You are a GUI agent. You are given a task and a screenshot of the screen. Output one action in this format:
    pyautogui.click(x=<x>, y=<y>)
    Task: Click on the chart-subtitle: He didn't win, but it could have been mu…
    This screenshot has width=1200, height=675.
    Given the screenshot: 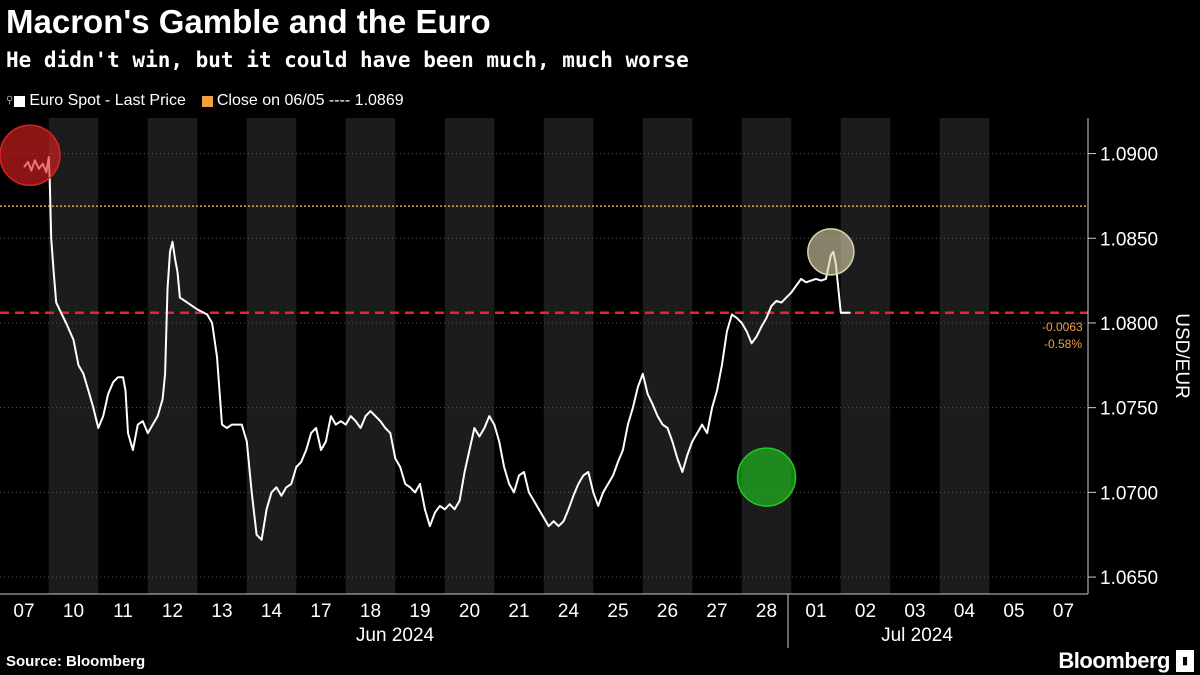 What is the action you would take?
    pyautogui.click(x=347, y=60)
    